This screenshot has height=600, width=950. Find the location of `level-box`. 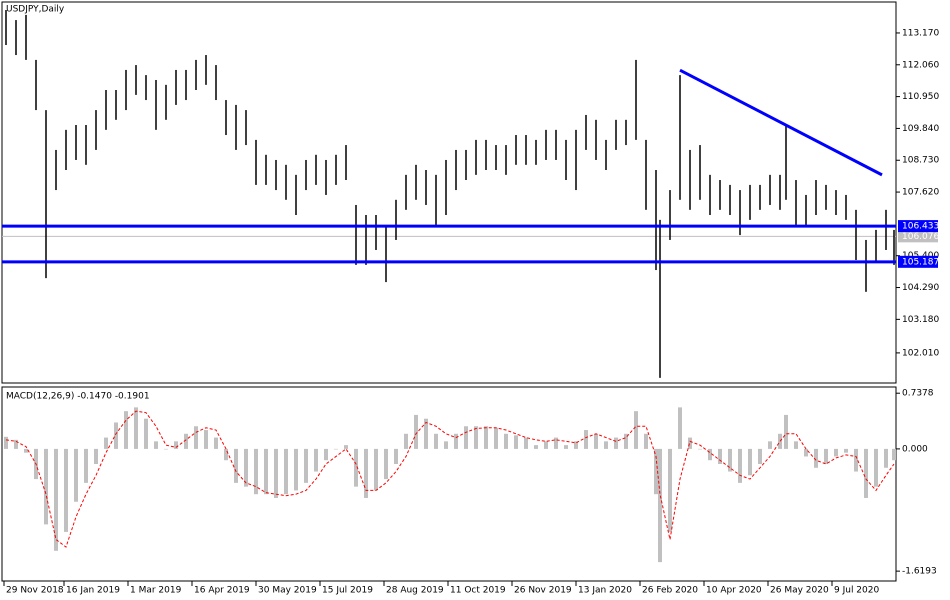

level-box is located at coordinates (918, 226).